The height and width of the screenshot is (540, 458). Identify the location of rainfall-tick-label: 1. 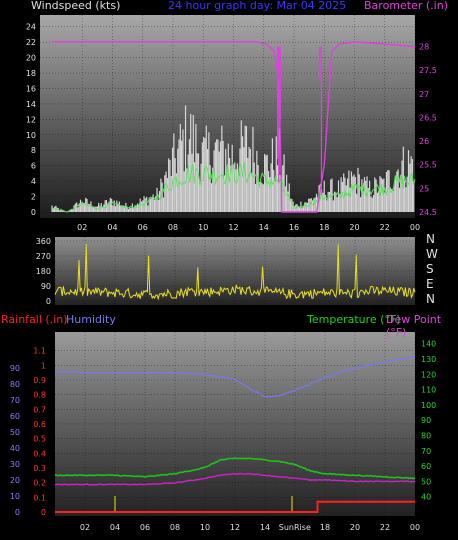
(43, 365).